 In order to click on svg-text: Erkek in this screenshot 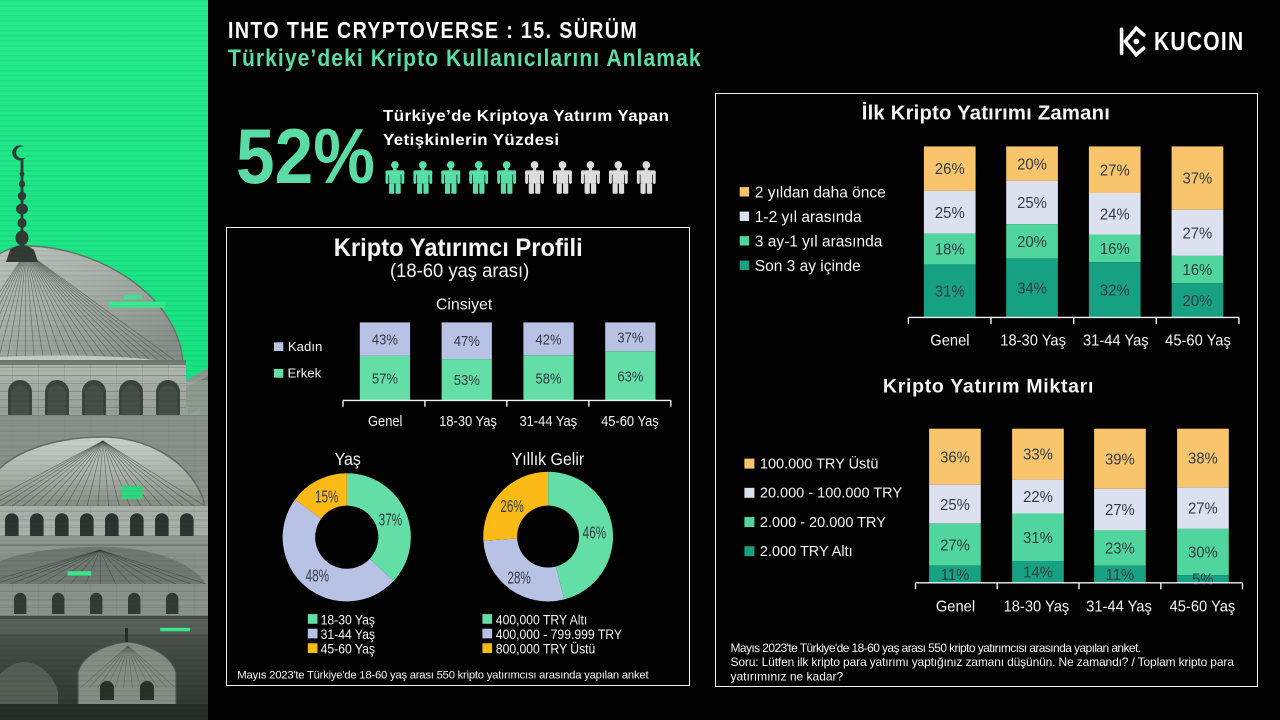, I will do `click(305, 373)`.